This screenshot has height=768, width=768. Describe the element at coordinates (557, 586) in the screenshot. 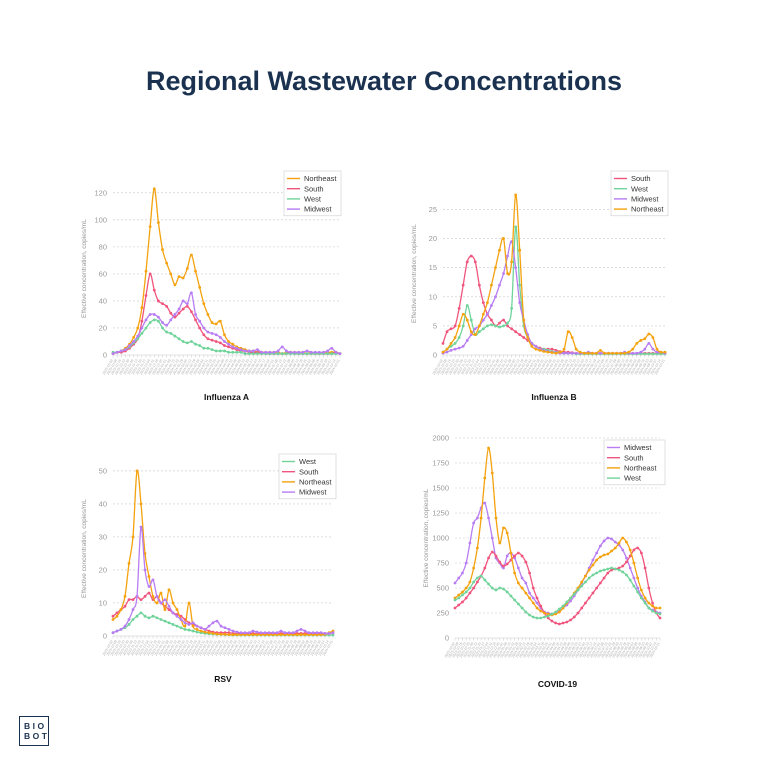

I see `series-south` at that location.